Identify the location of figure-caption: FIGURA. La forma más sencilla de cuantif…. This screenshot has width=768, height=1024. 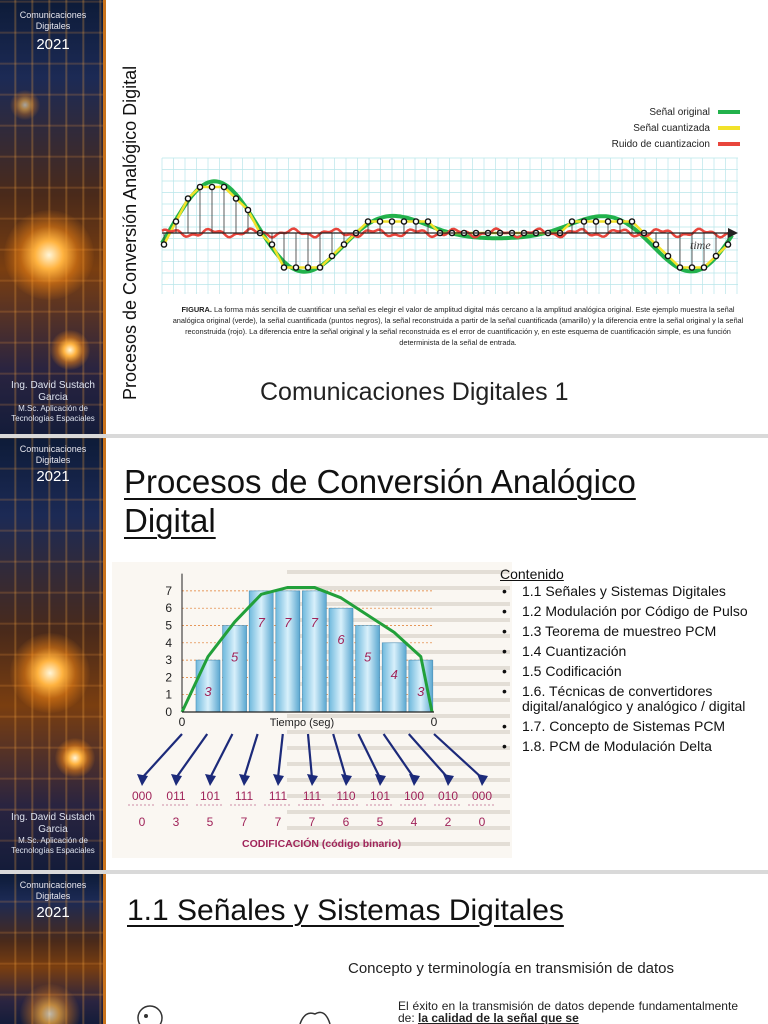
(458, 326).